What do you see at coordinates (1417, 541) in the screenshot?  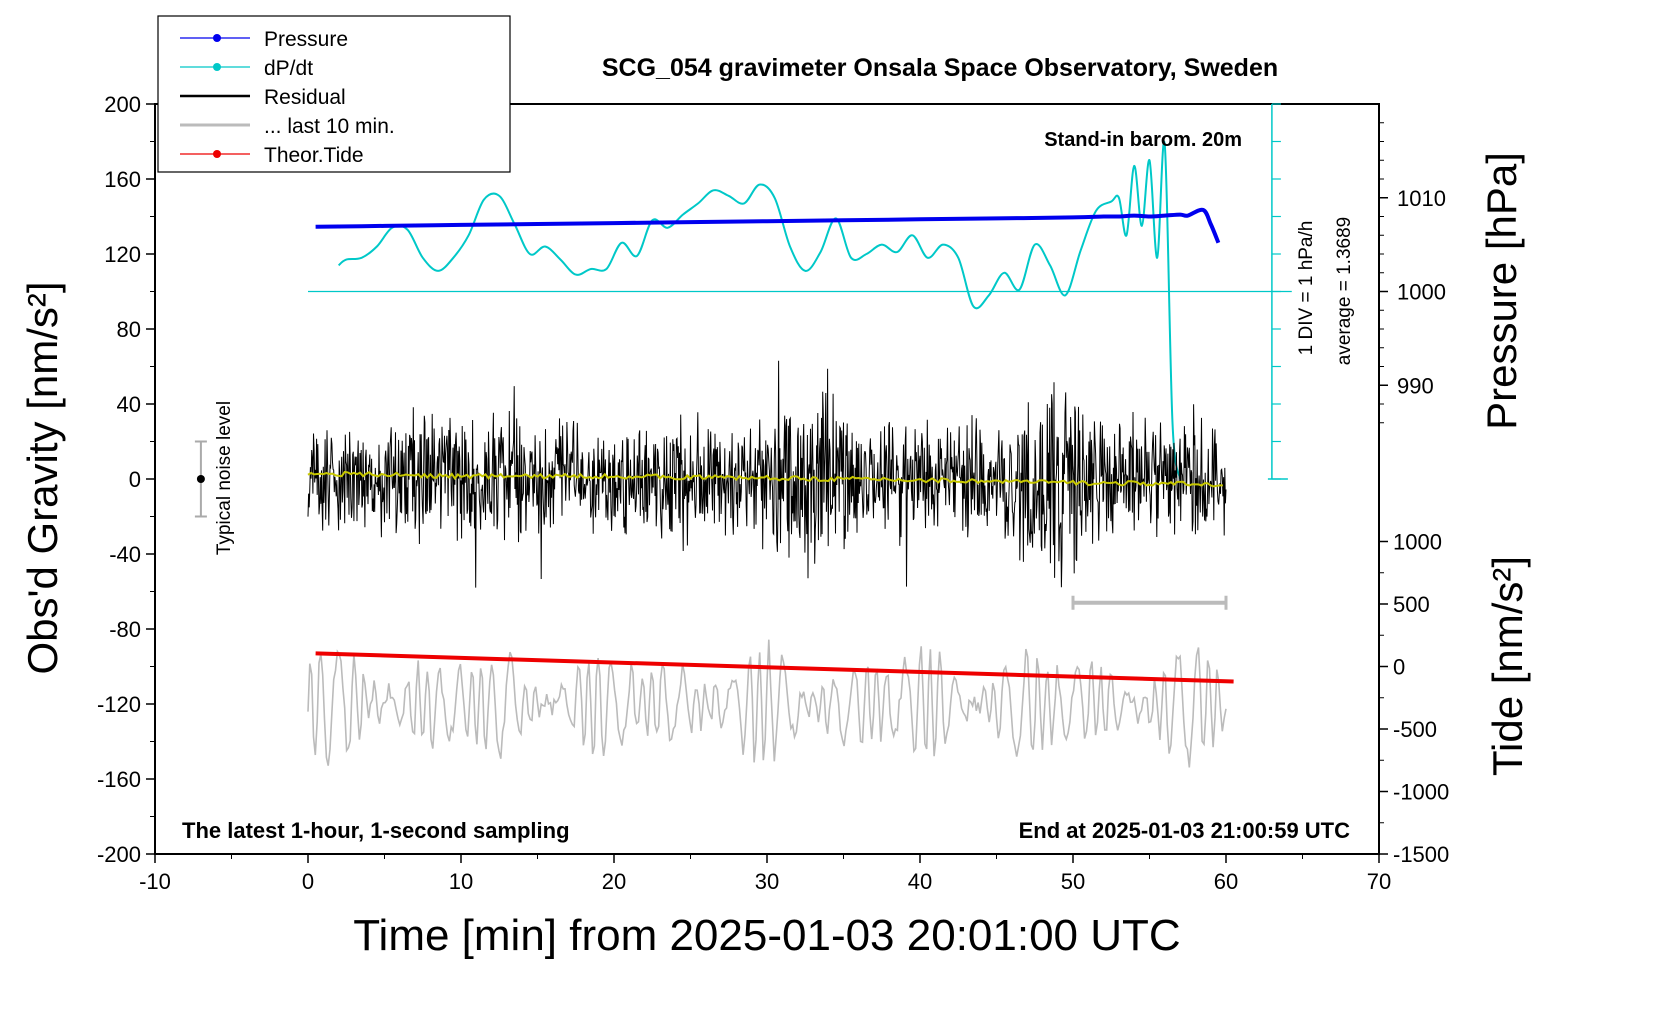 I see `tide-tick-label: 1000` at bounding box center [1417, 541].